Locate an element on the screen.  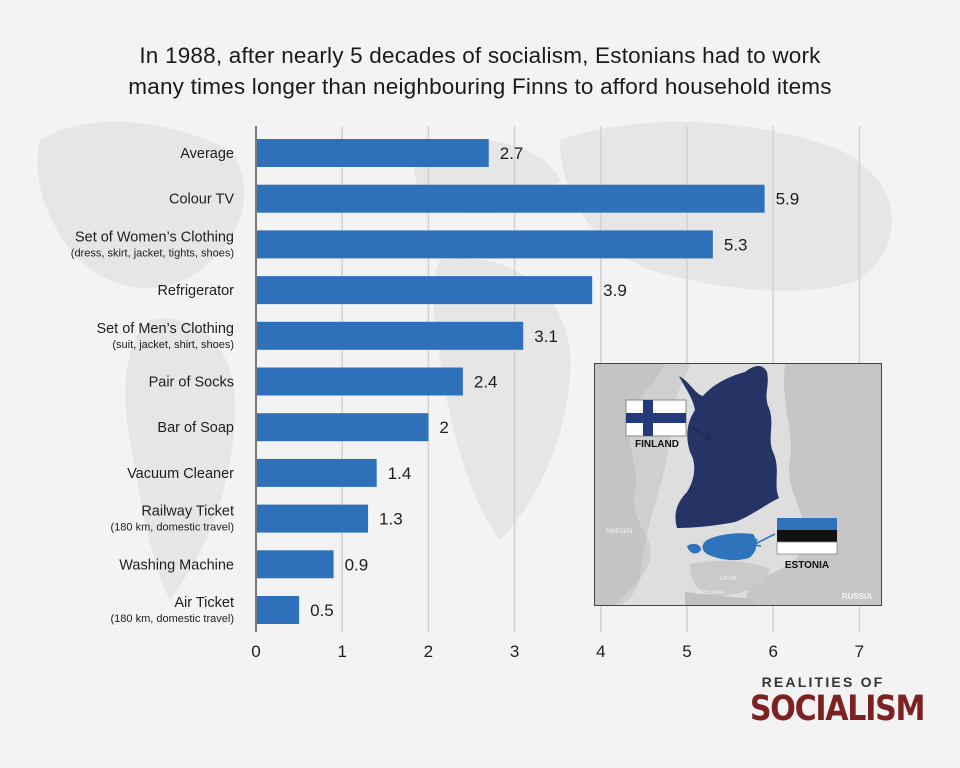
brand-logo-main: SOCIALISM is located at coordinates (837, 709).